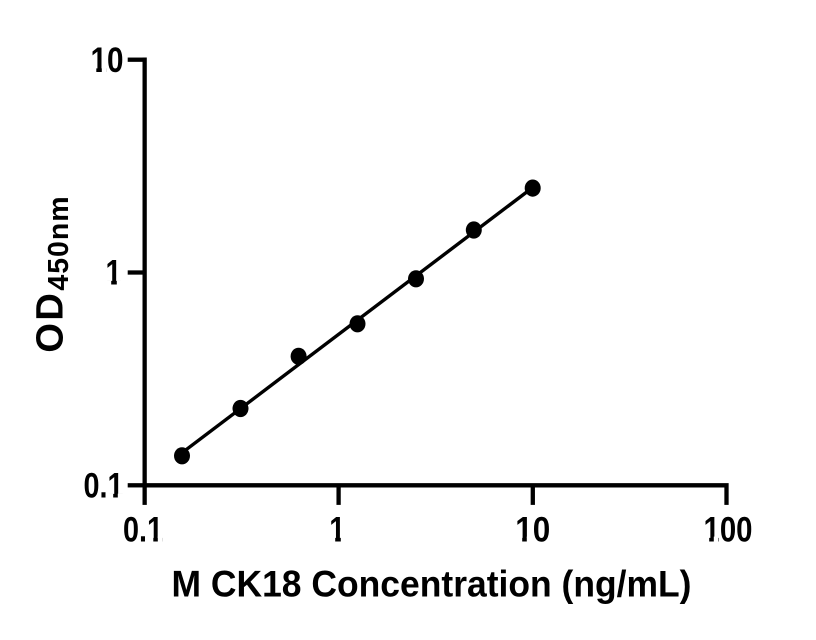 Image resolution: width=816 pixels, height=640 pixels. What do you see at coordinates (432, 583) in the screenshot?
I see `svg-text: M CK18 Concentration (ng/mL)` at bounding box center [432, 583].